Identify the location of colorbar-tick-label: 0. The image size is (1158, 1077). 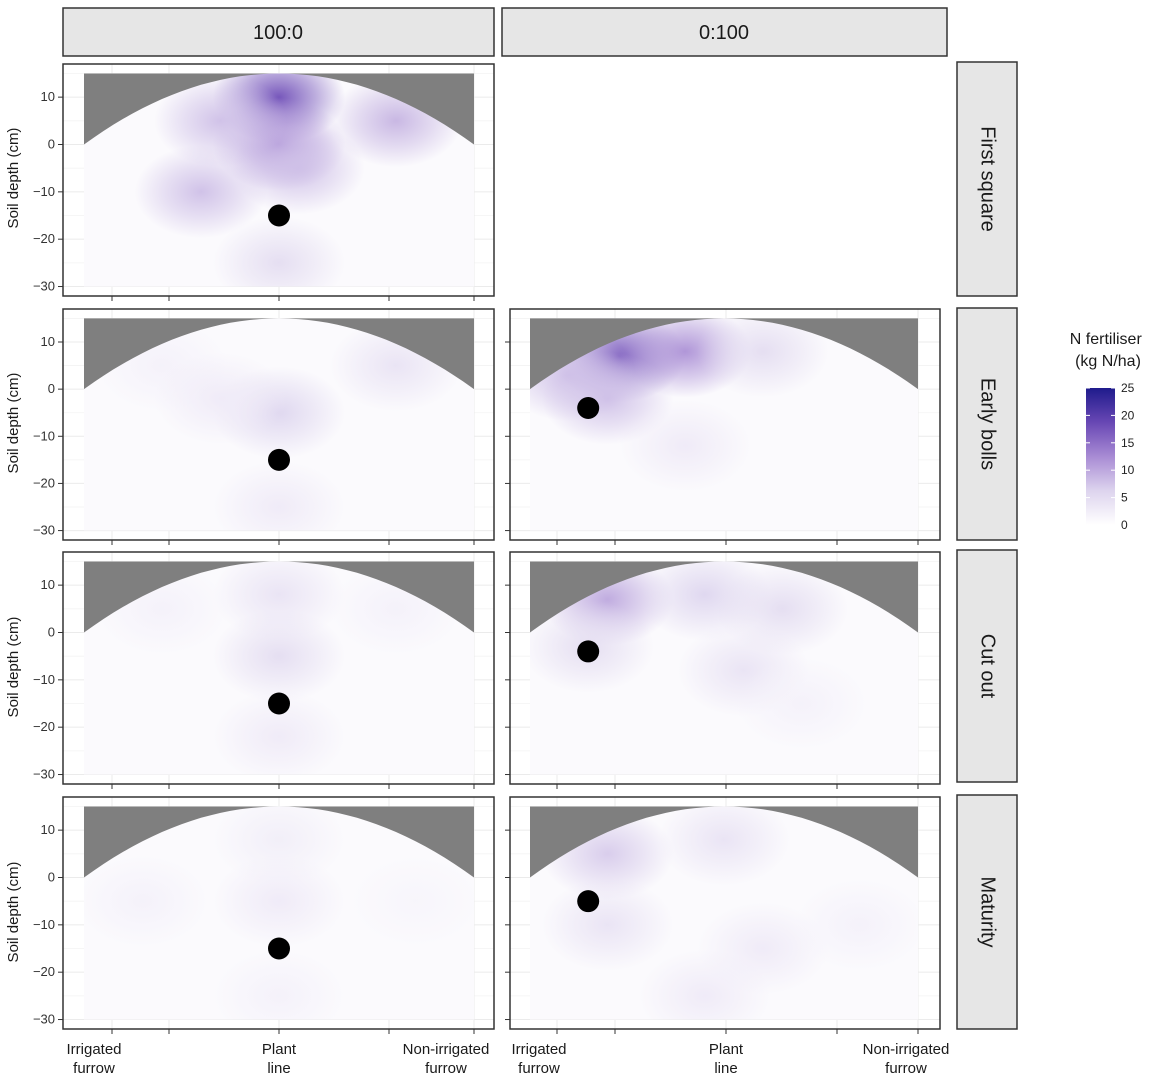
(1124, 525).